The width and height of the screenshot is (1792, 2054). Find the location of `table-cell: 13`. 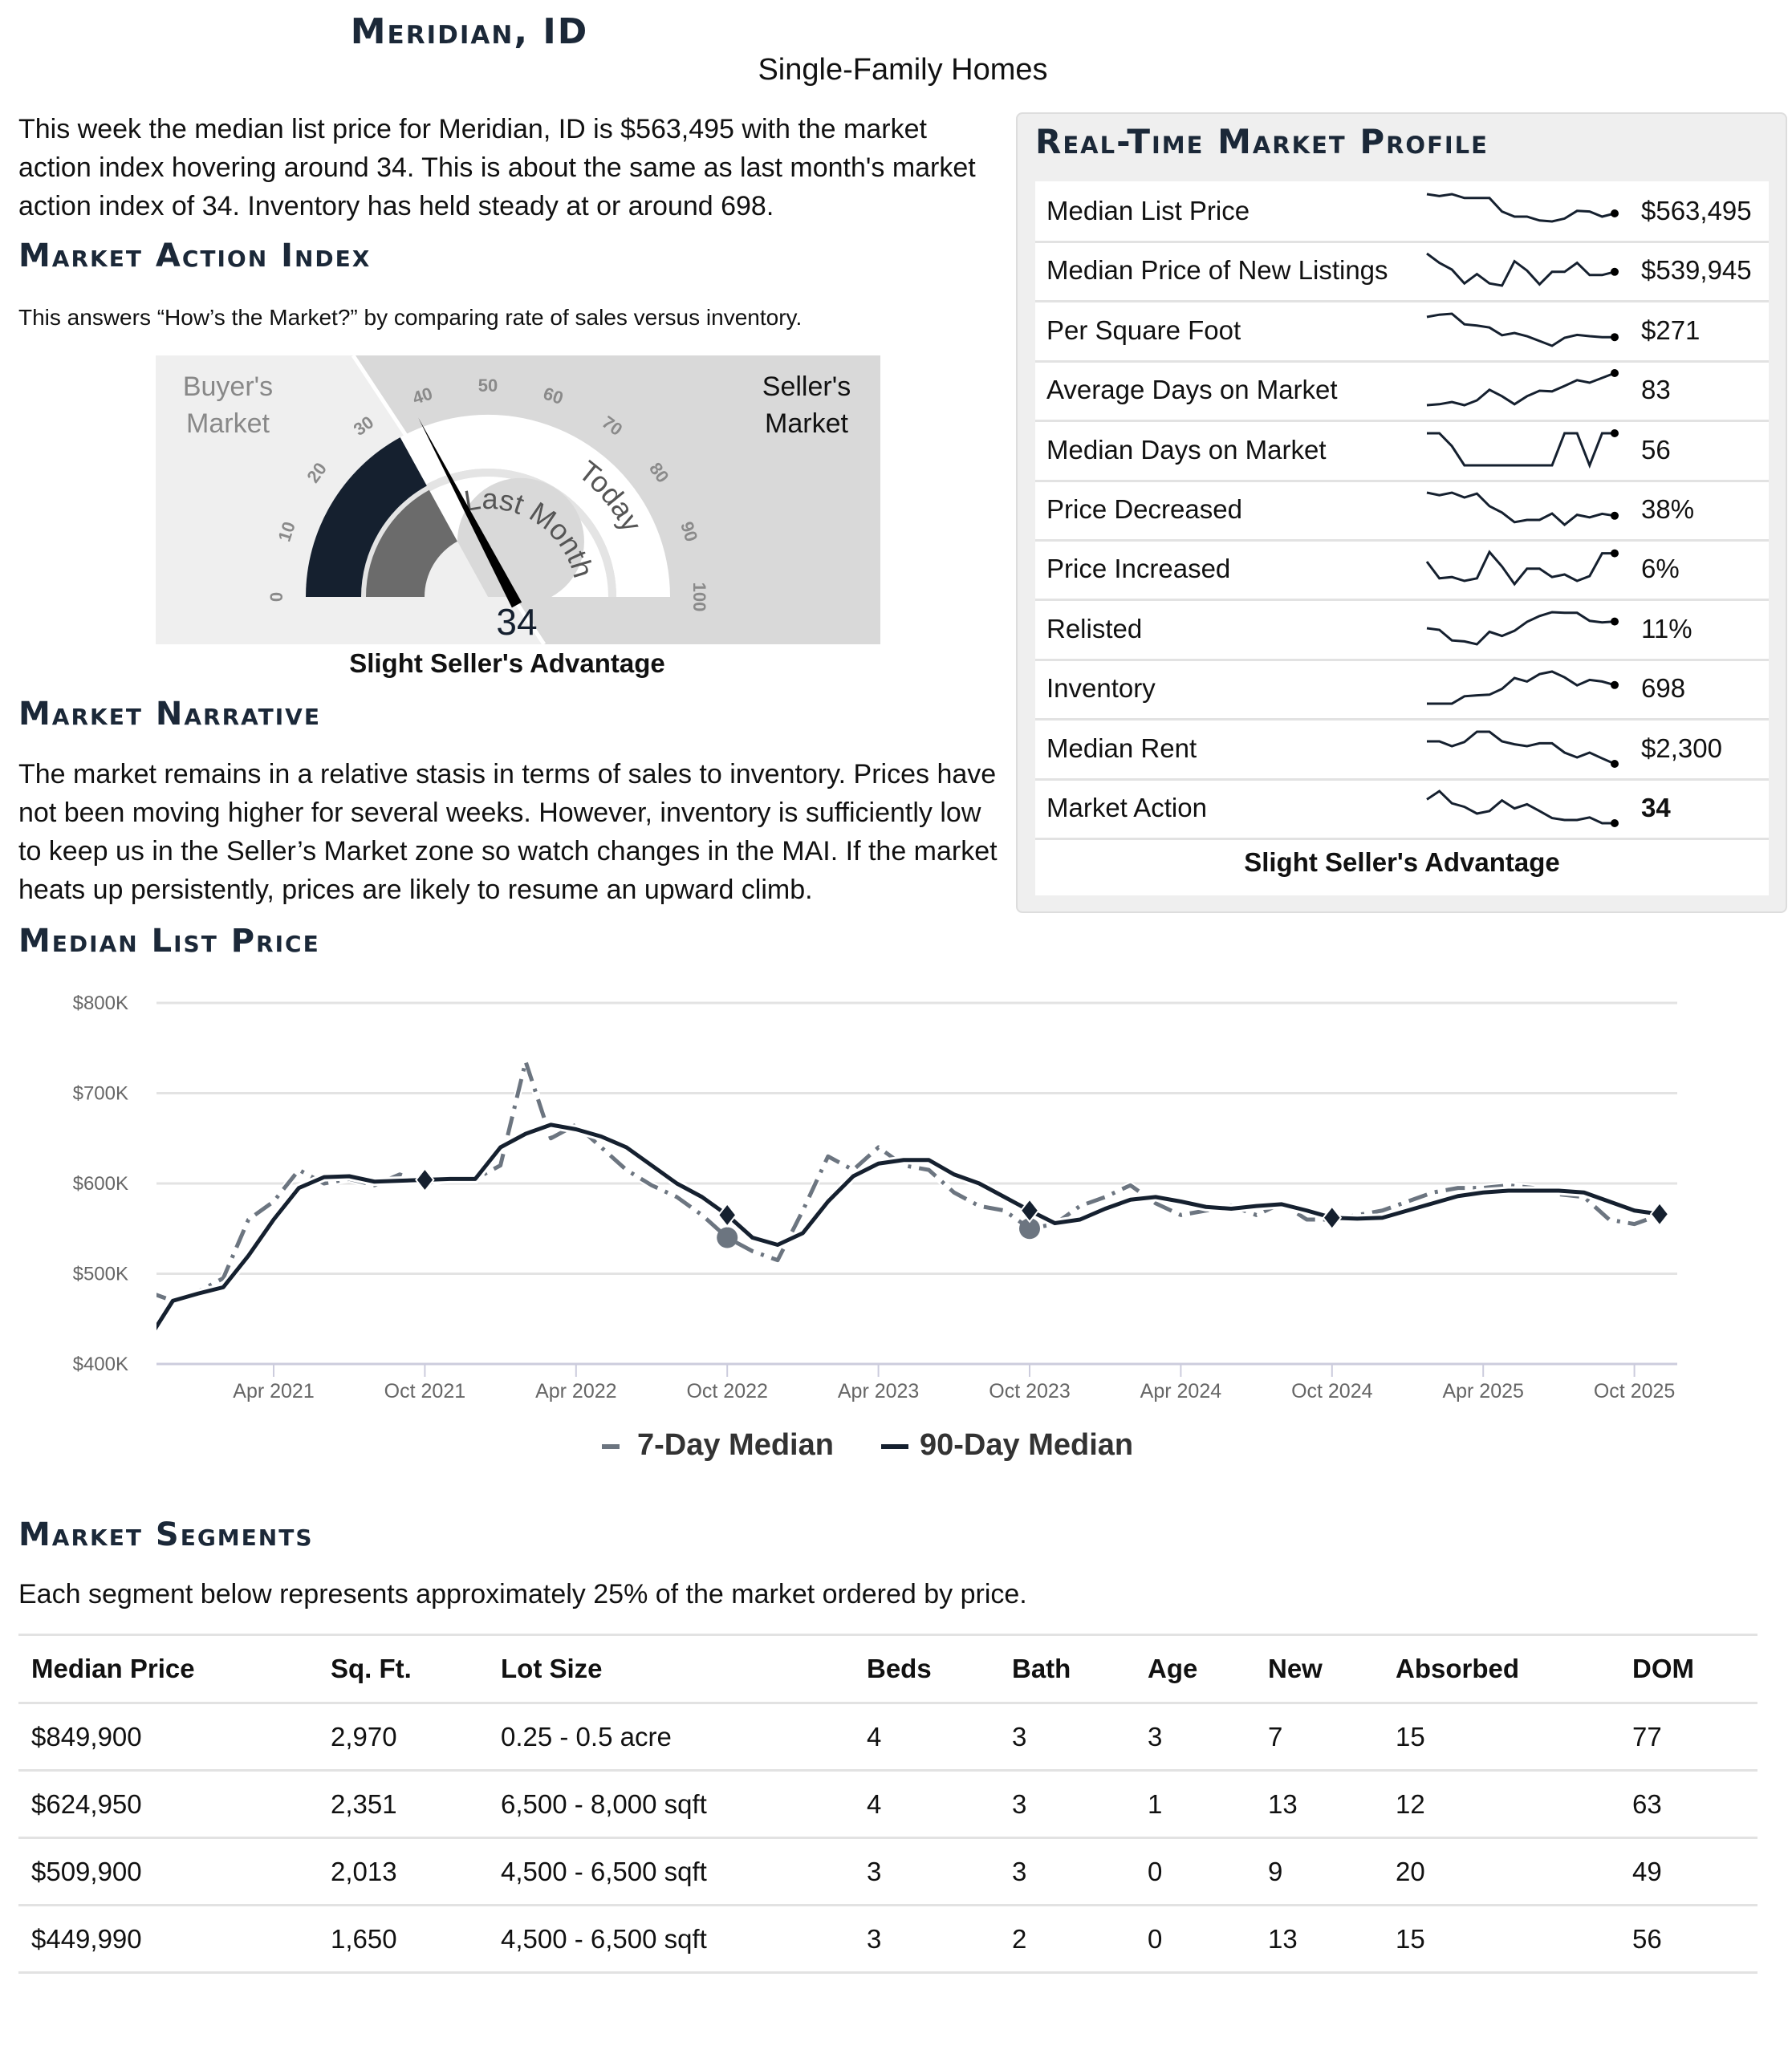

table-cell: 13 is located at coordinates (1319, 1804).